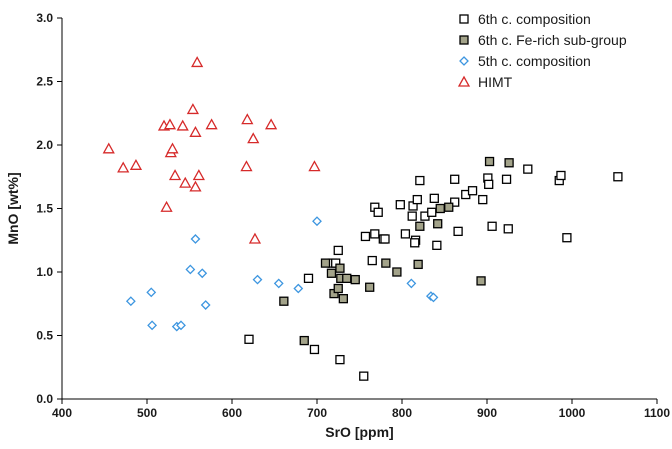 This screenshot has height=449, width=672. What do you see at coordinates (44, 82) in the screenshot?
I see `y-tick-label: 2.5` at bounding box center [44, 82].